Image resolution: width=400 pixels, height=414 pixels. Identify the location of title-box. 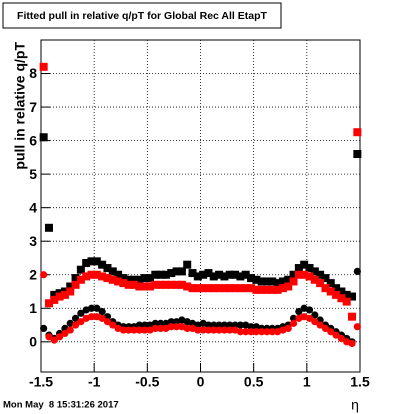
(142, 15).